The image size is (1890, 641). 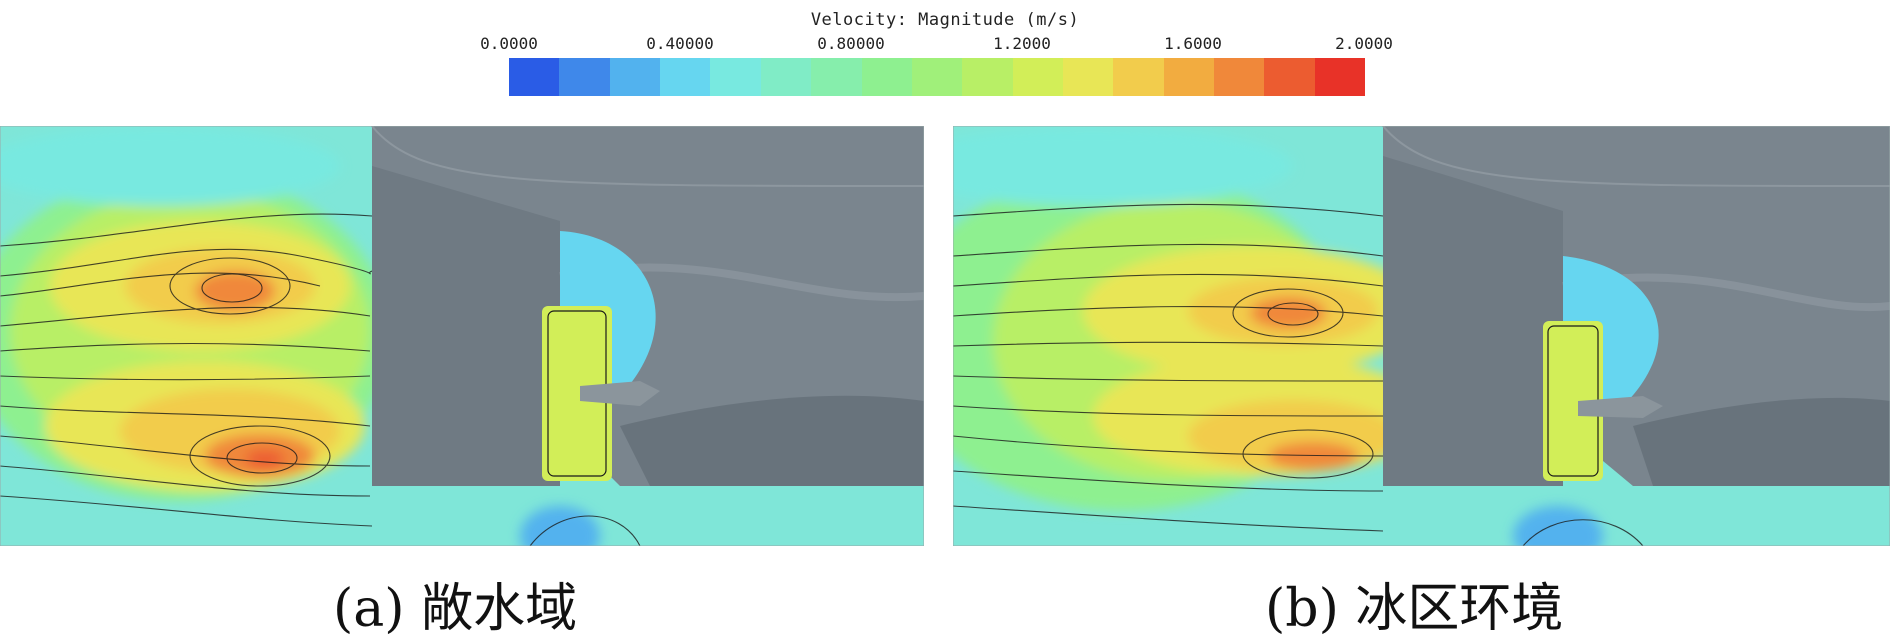 I want to click on colorbar-tick-label: 2.0000, so click(x=1364, y=43).